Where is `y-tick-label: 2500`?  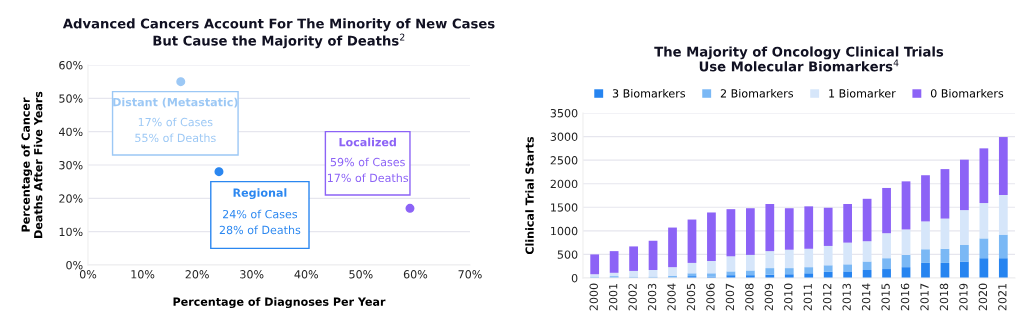
y-tick-label: 2500 is located at coordinates (564, 160).